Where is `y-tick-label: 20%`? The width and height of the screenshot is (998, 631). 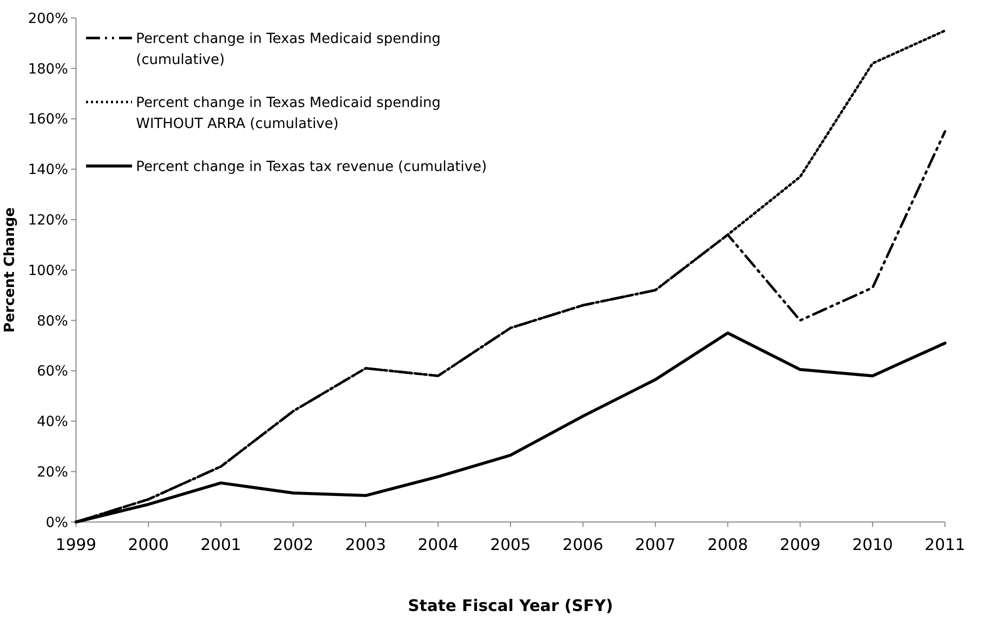 y-tick-label: 20% is located at coordinates (52, 472).